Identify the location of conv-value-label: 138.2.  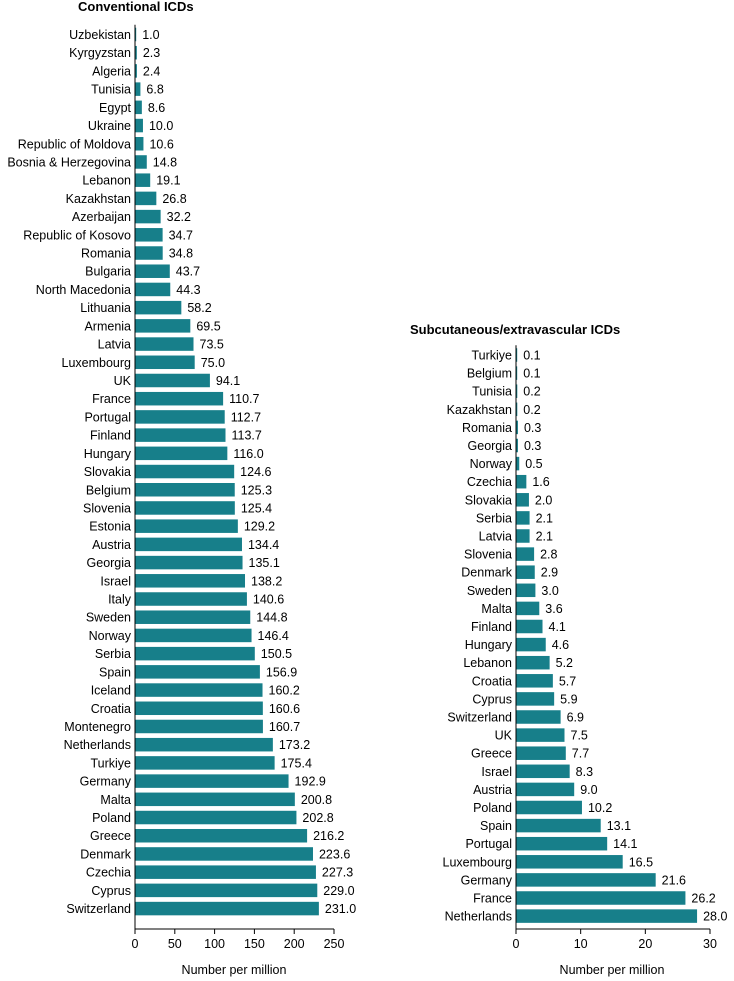
(266, 581).